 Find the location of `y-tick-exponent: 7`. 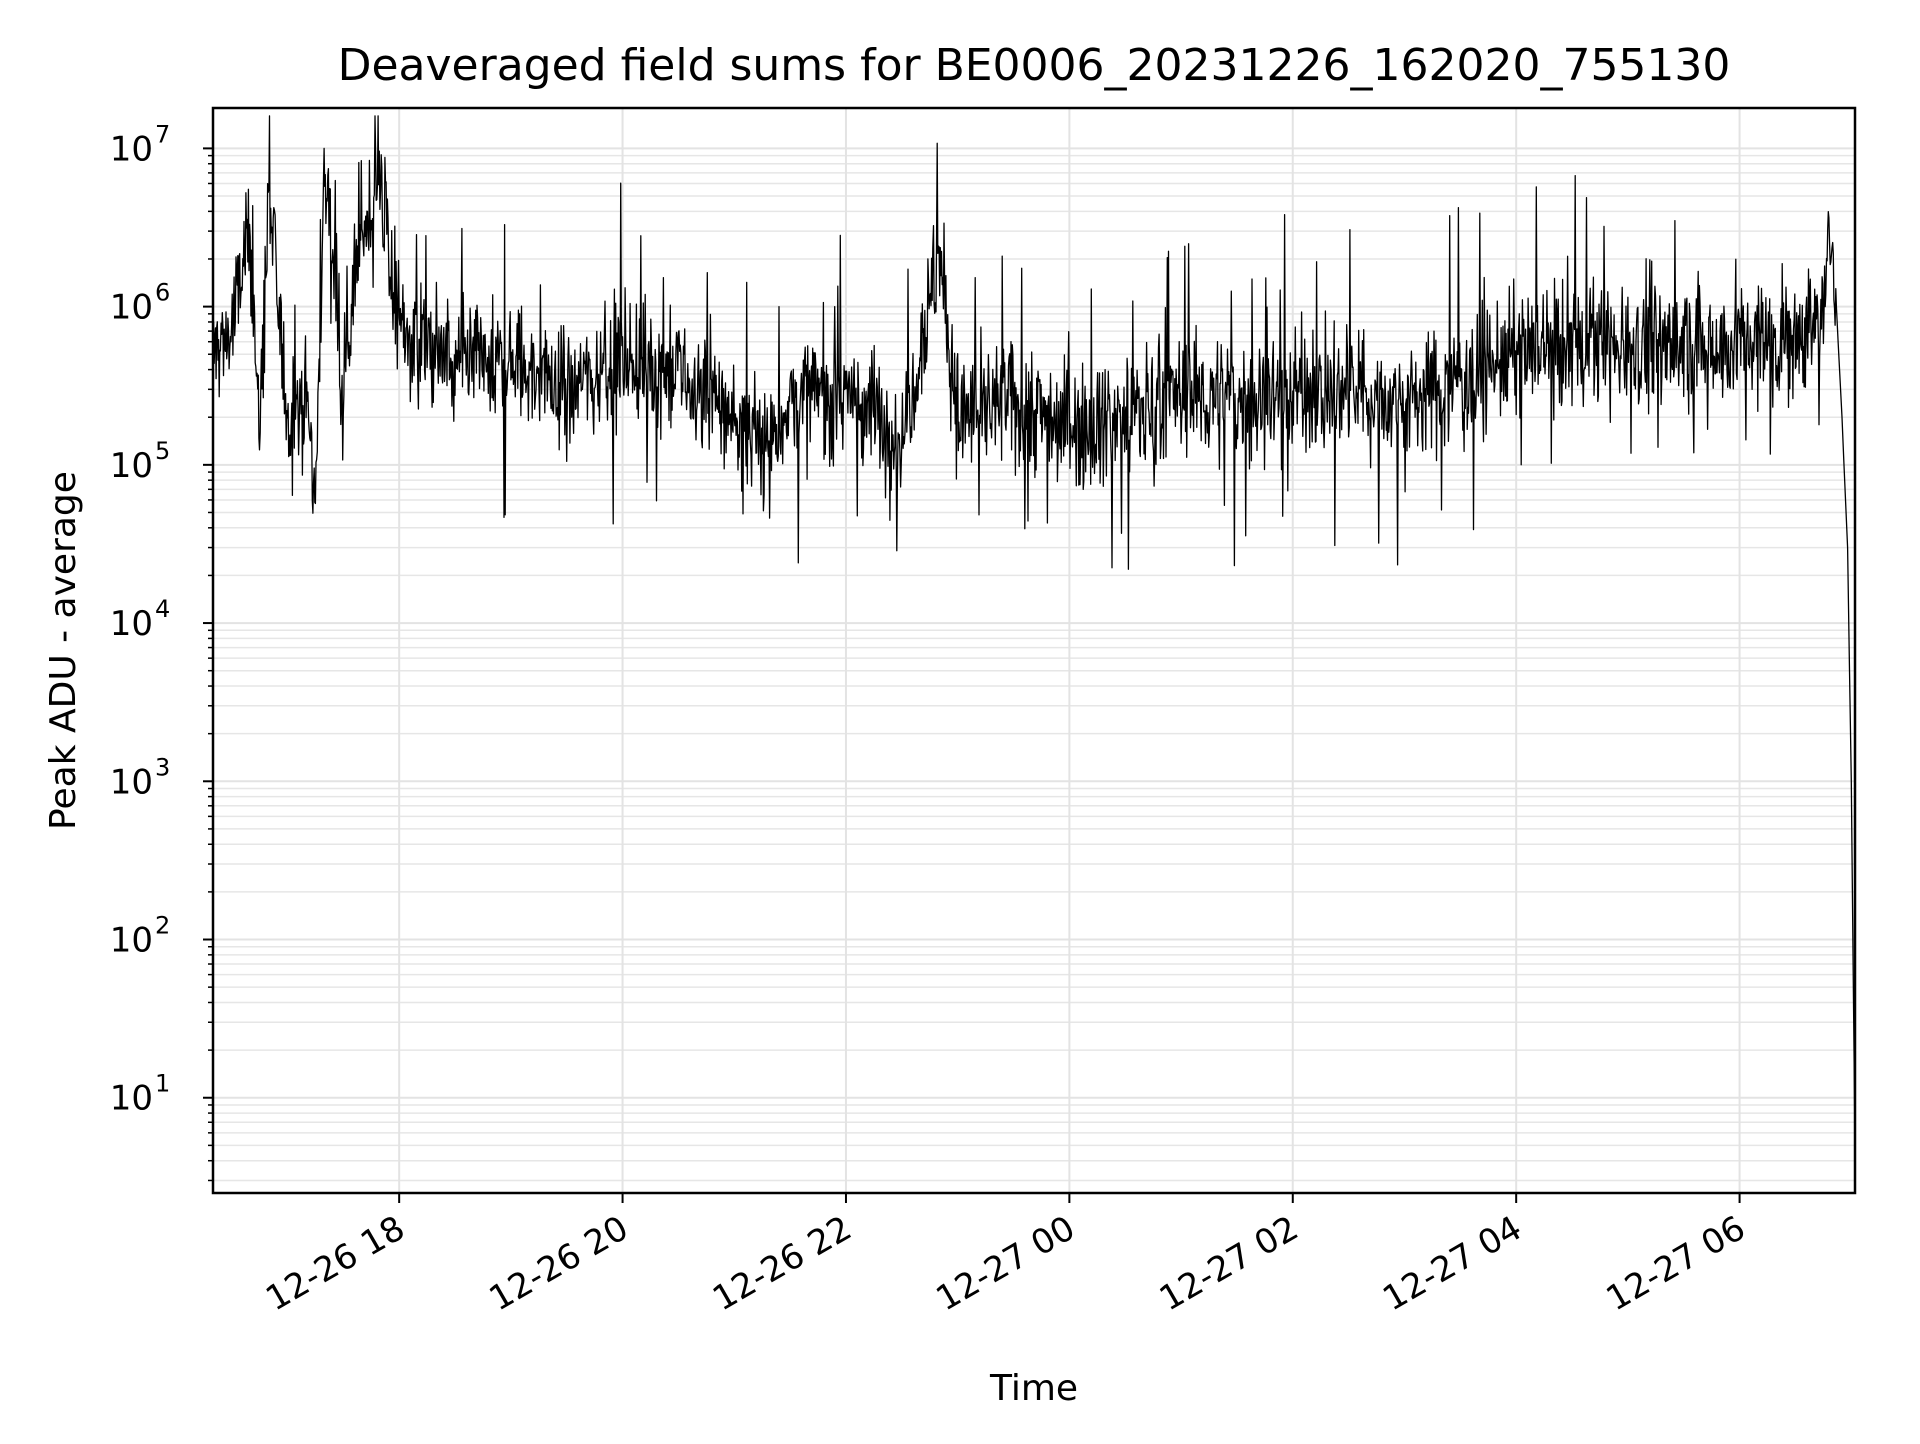

y-tick-exponent: 7 is located at coordinates (162, 134).